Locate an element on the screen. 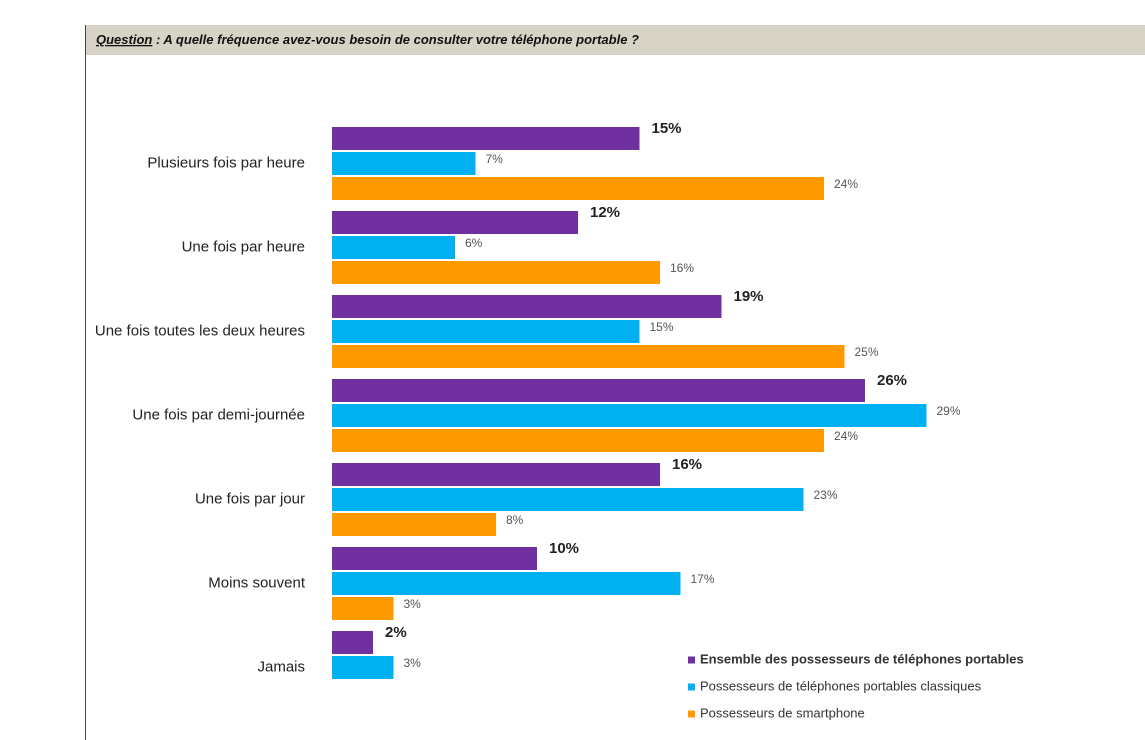 The width and height of the screenshot is (1145, 740). category-label: Plusieurs fois par heure is located at coordinates (226, 162).